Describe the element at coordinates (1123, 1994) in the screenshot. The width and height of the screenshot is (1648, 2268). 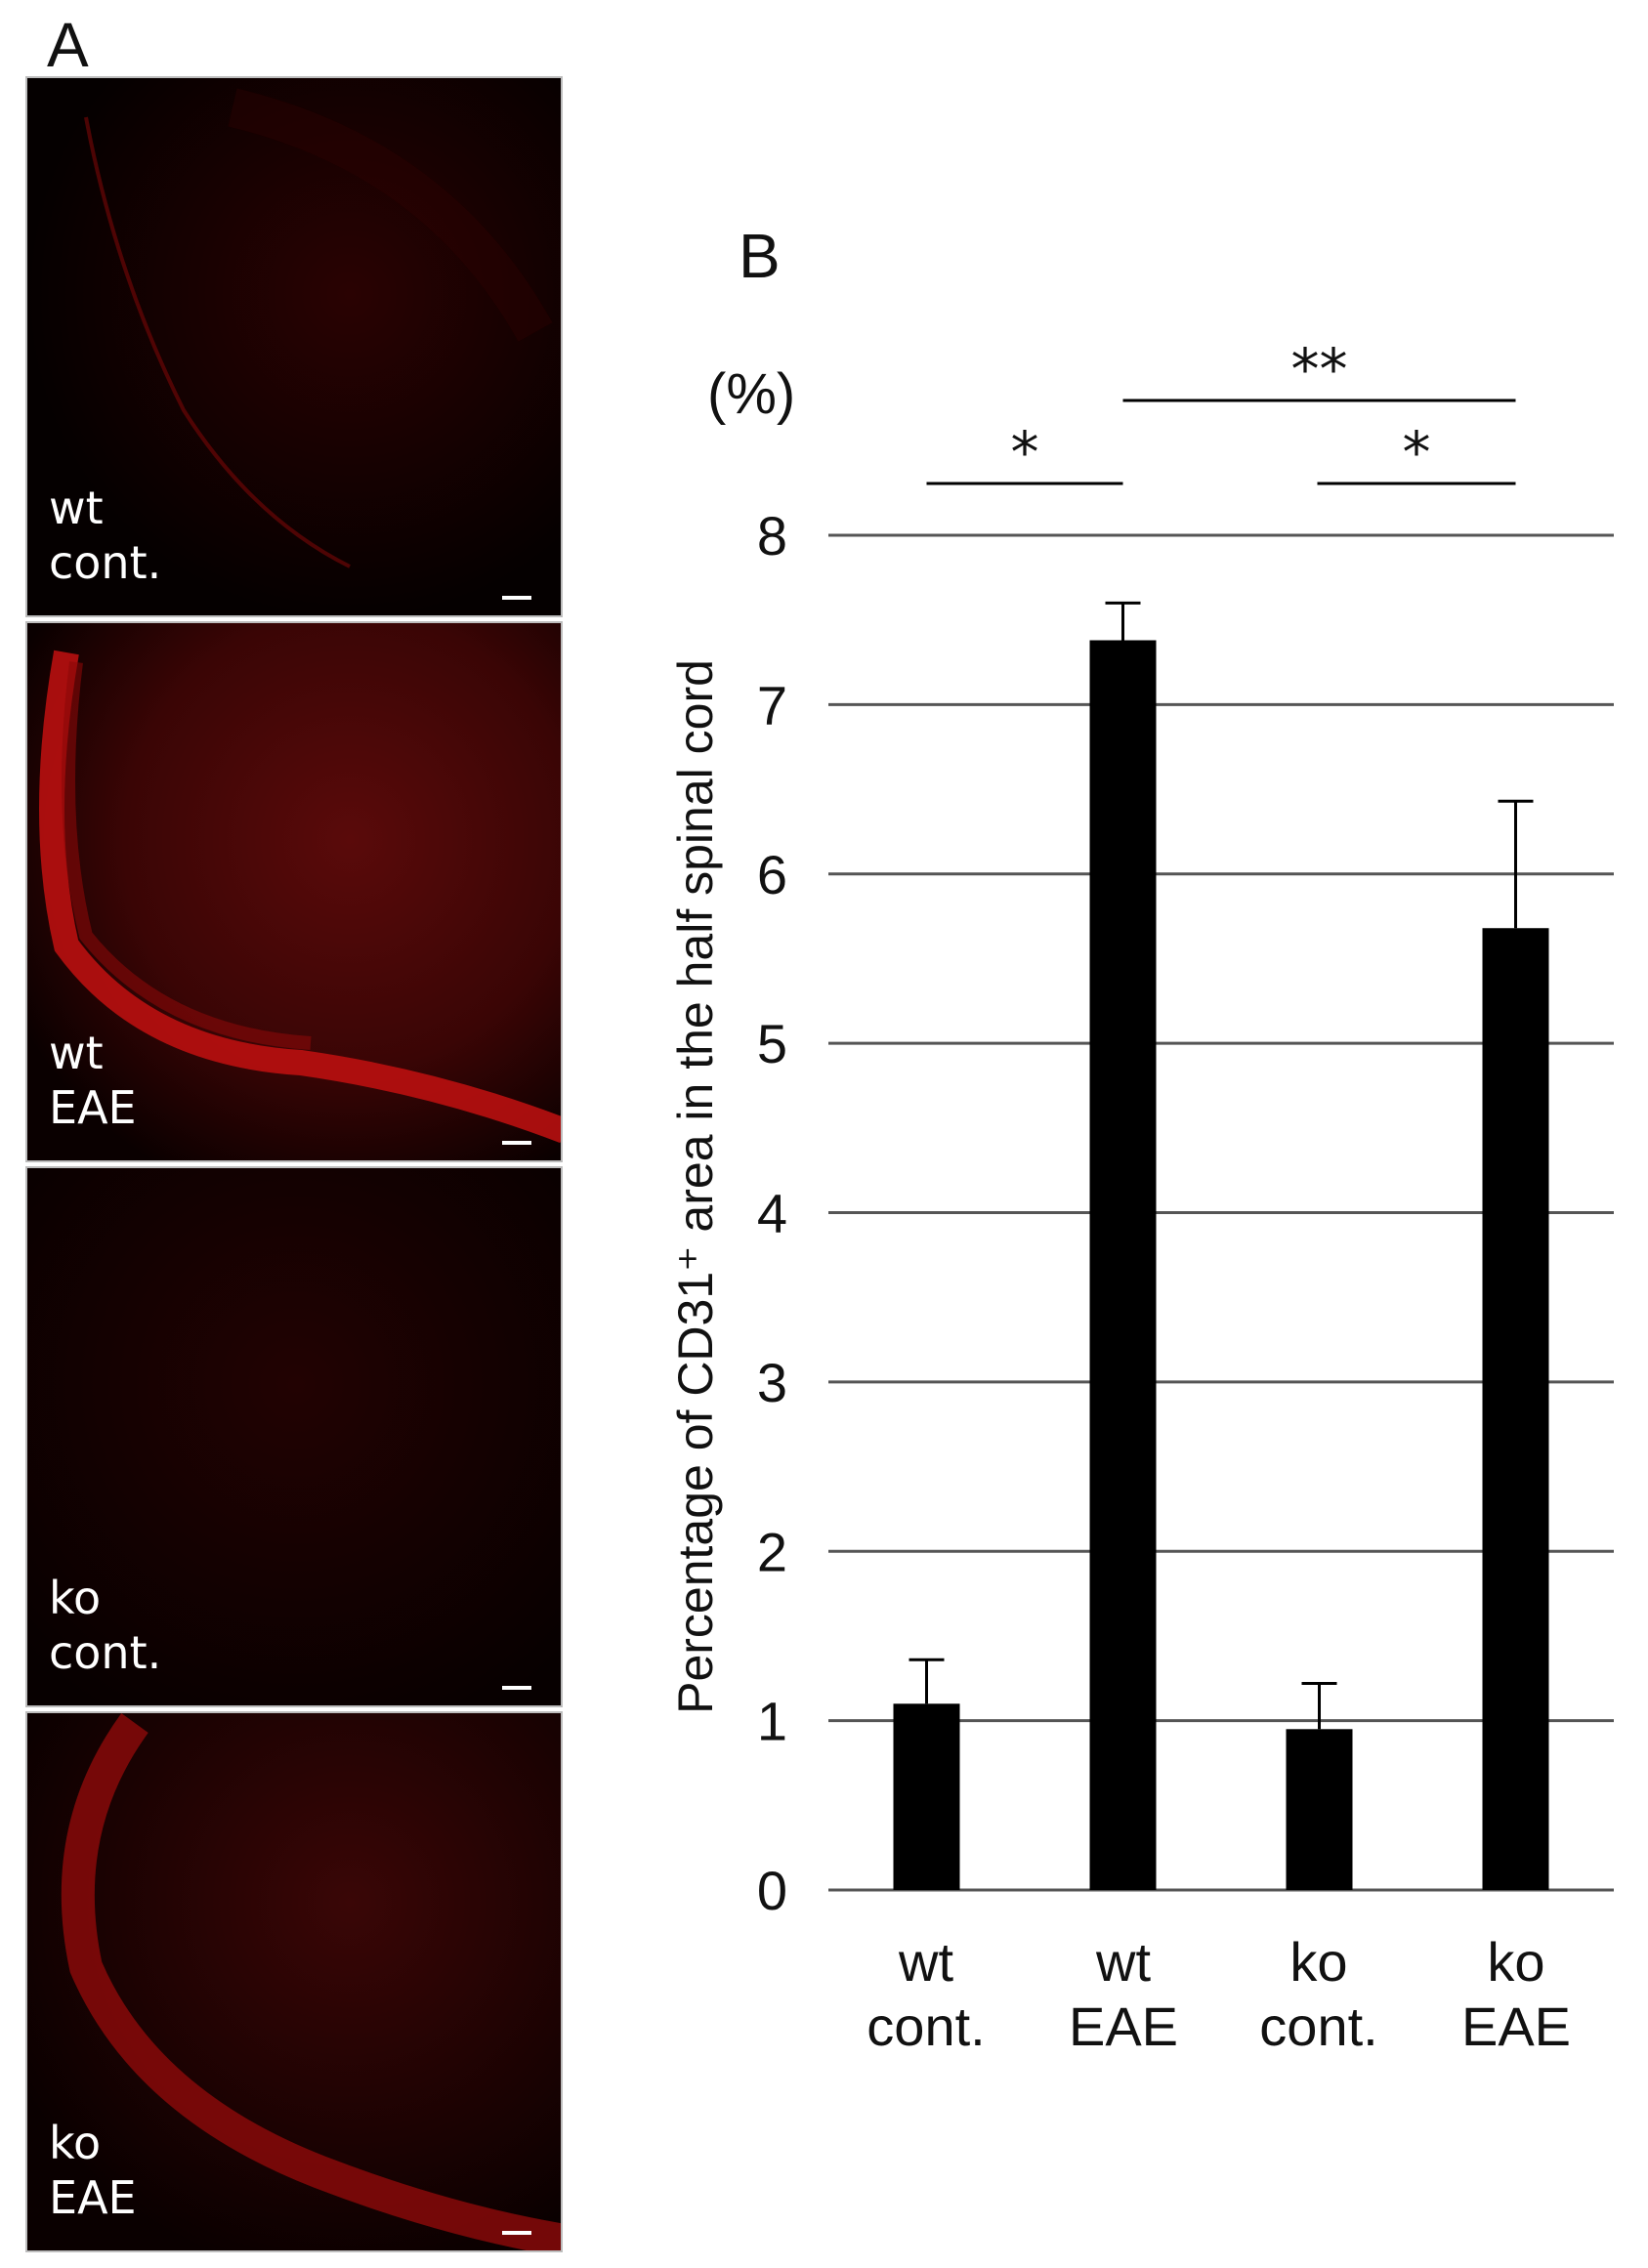
I see `category-label: wt EAE` at that location.